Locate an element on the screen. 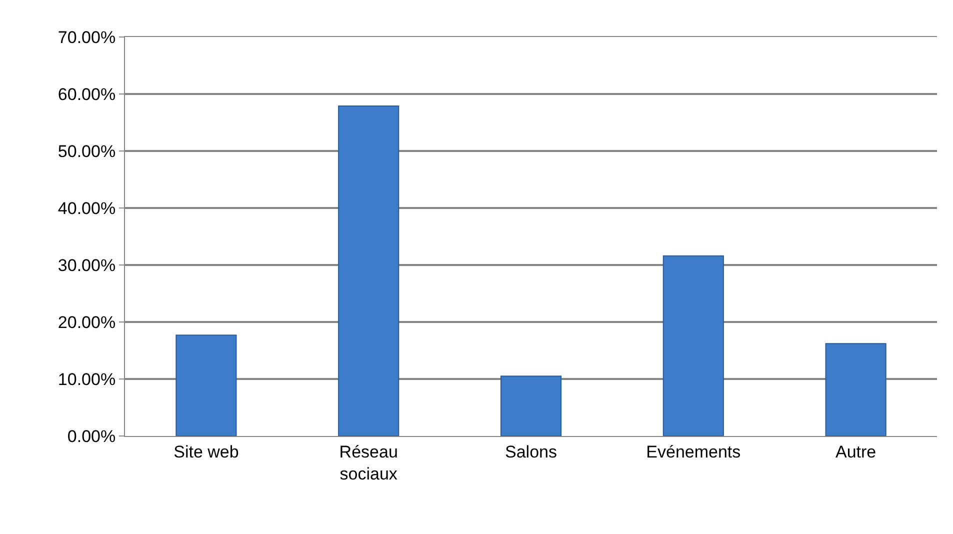 The height and width of the screenshot is (534, 953). y-tick-label: 50.00% is located at coordinates (87, 151).